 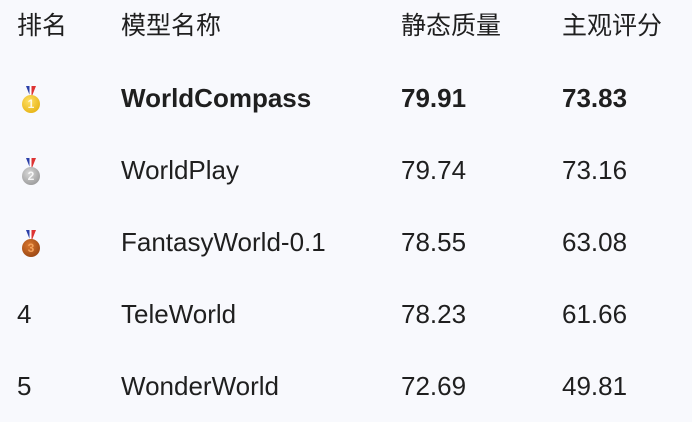 What do you see at coordinates (24, 386) in the screenshot?
I see `rank: 5` at bounding box center [24, 386].